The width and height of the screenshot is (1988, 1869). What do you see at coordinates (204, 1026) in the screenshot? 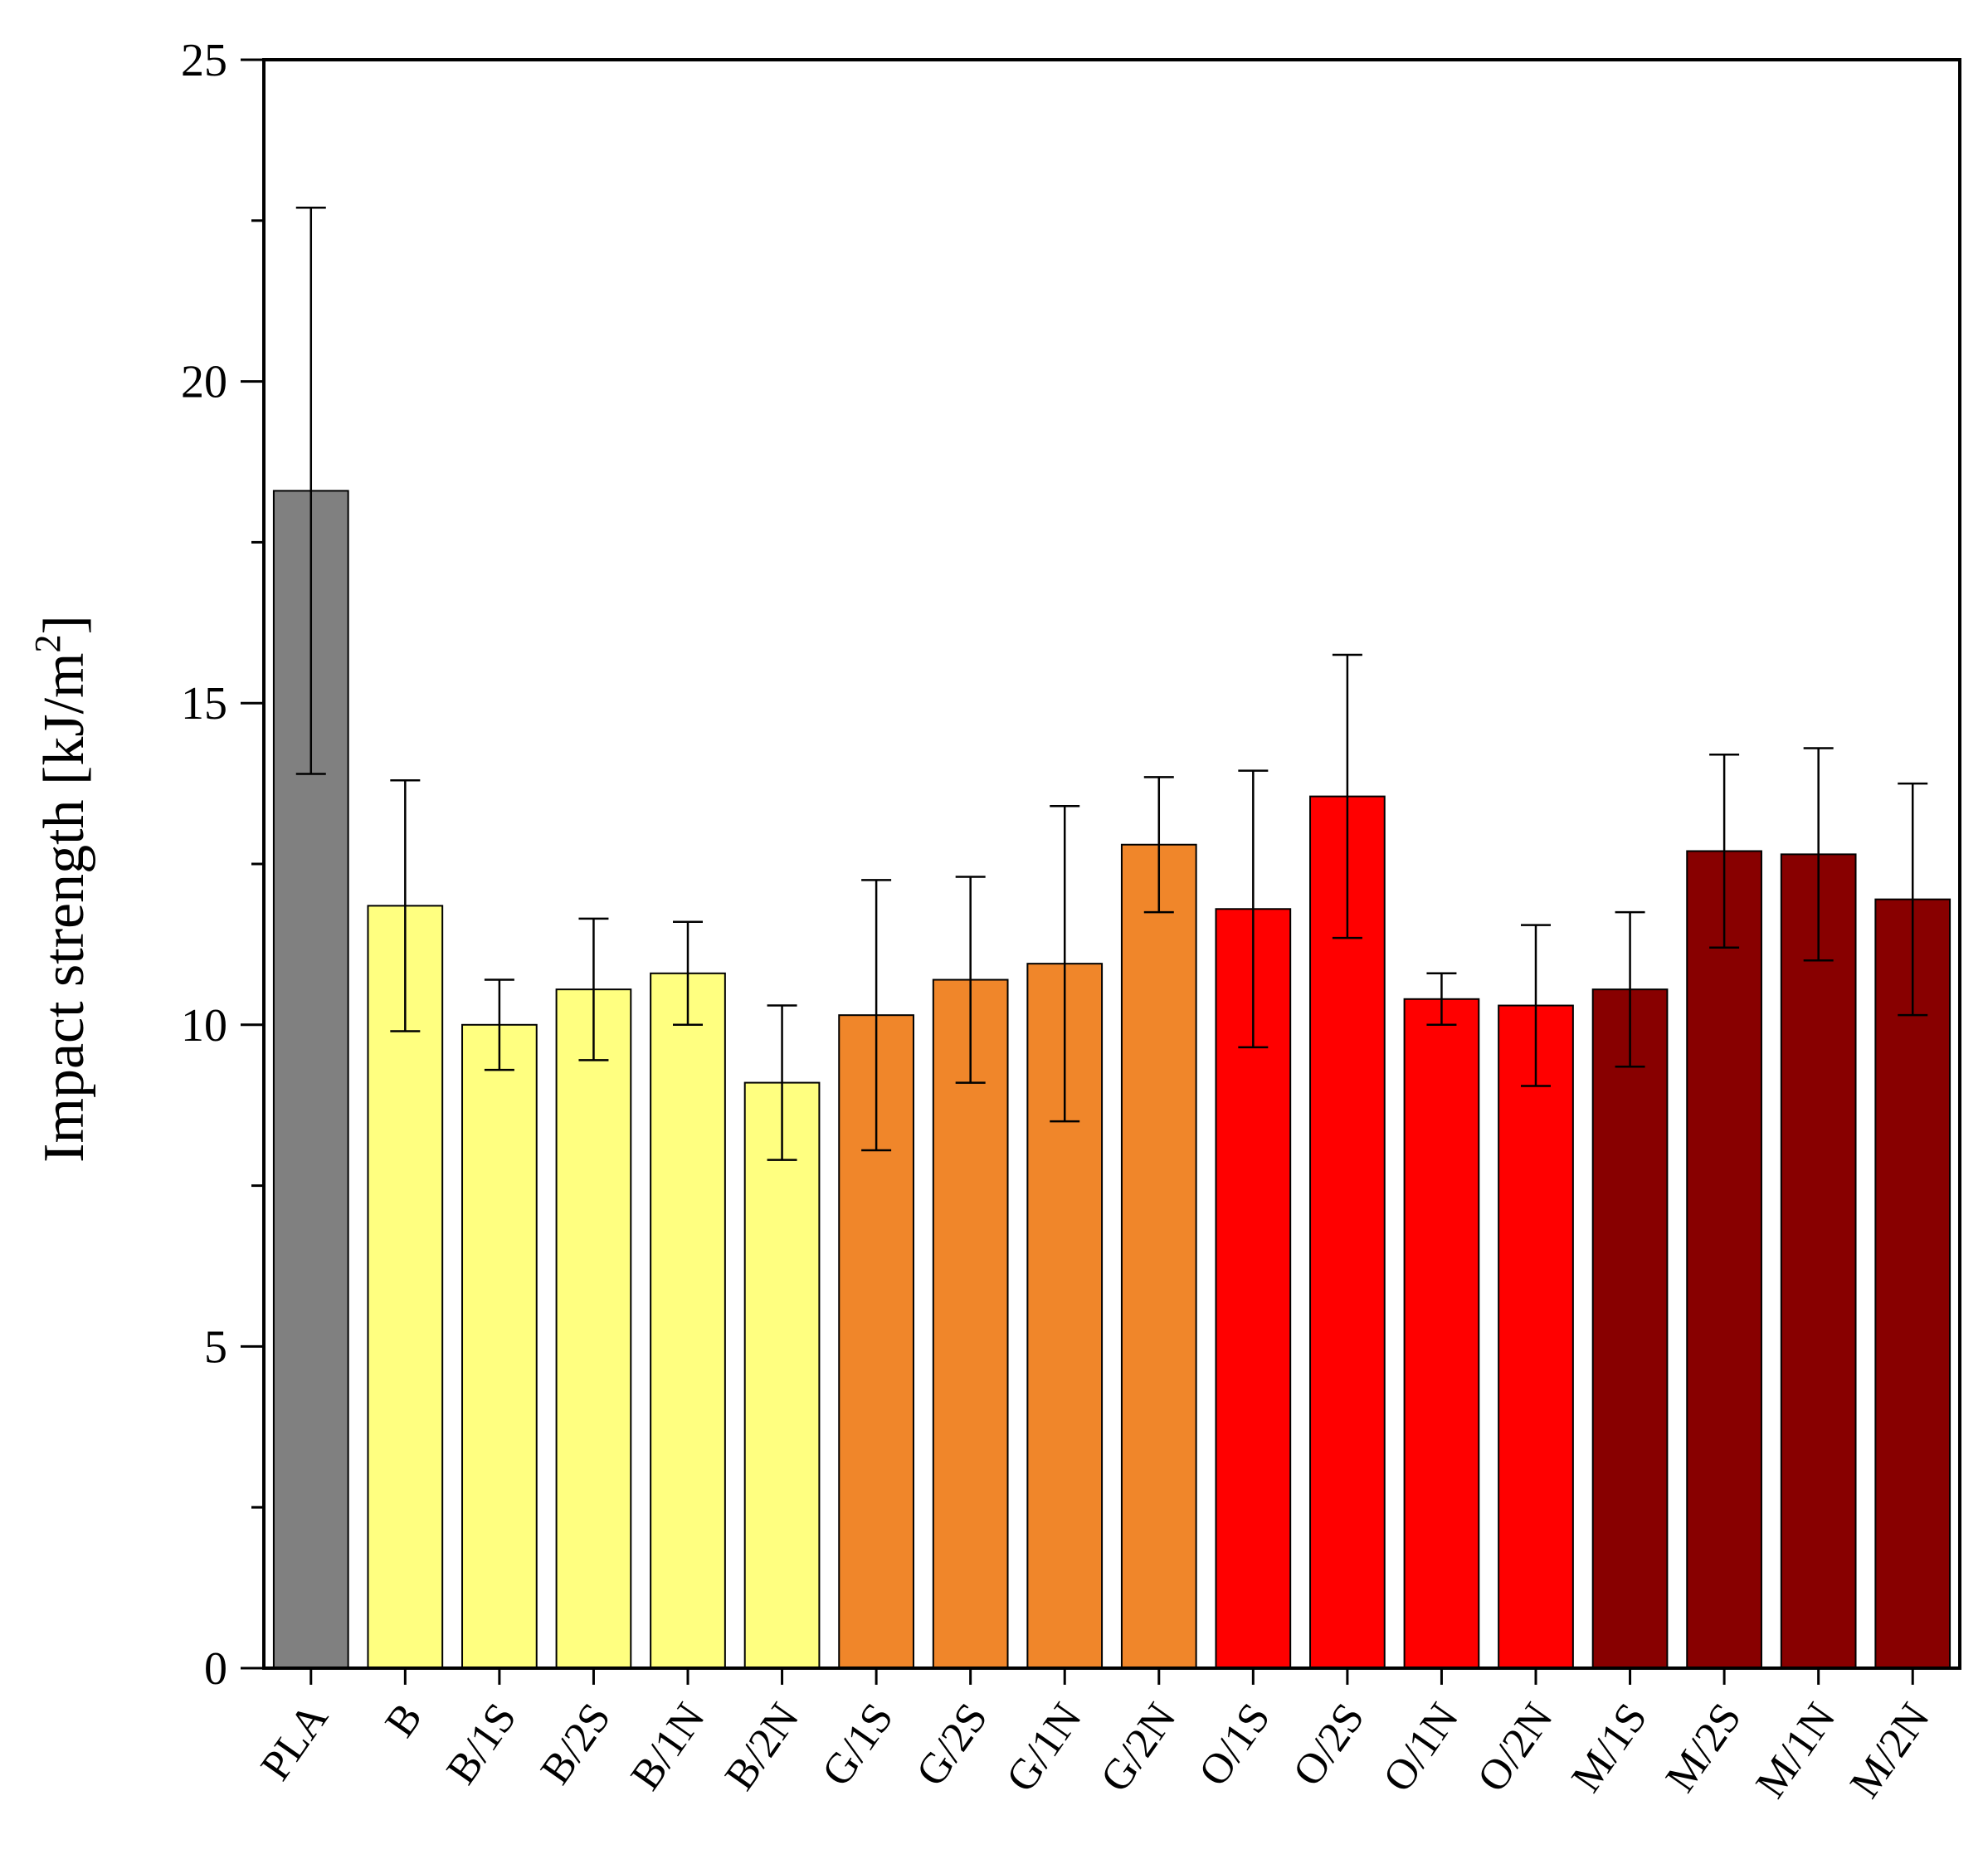
I see `y-tick-label-10: 10` at bounding box center [204, 1026].